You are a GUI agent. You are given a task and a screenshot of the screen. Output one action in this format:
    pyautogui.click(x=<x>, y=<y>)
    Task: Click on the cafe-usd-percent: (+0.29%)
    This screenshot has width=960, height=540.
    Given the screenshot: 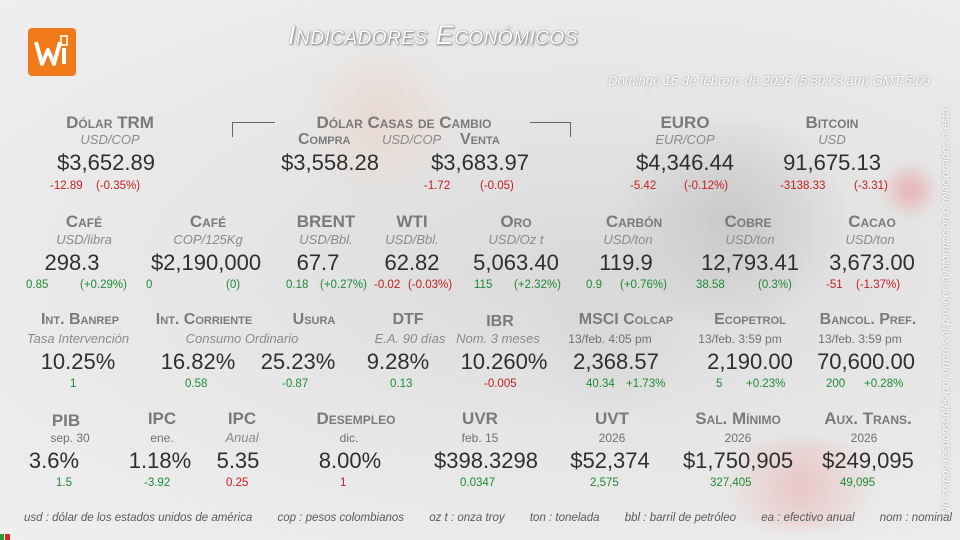 What is the action you would take?
    pyautogui.click(x=103, y=285)
    